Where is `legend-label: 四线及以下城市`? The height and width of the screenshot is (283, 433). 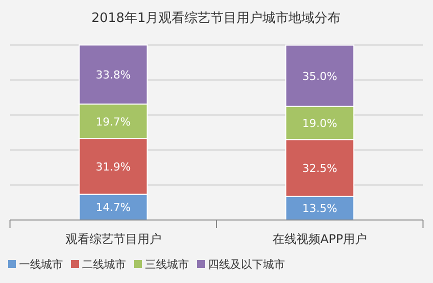
legend-label: 四线及以下城市 is located at coordinates (246, 264).